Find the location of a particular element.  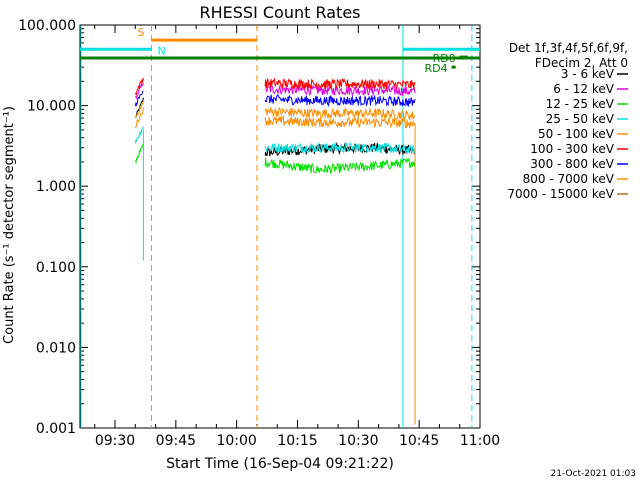

x-tick-label: 09:30 is located at coordinates (115, 441).